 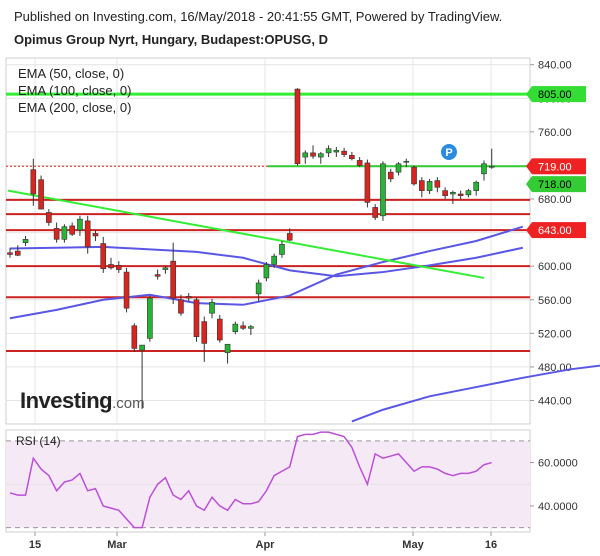 What do you see at coordinates (555, 95) in the screenshot?
I see `price-label: 805.00` at bounding box center [555, 95].